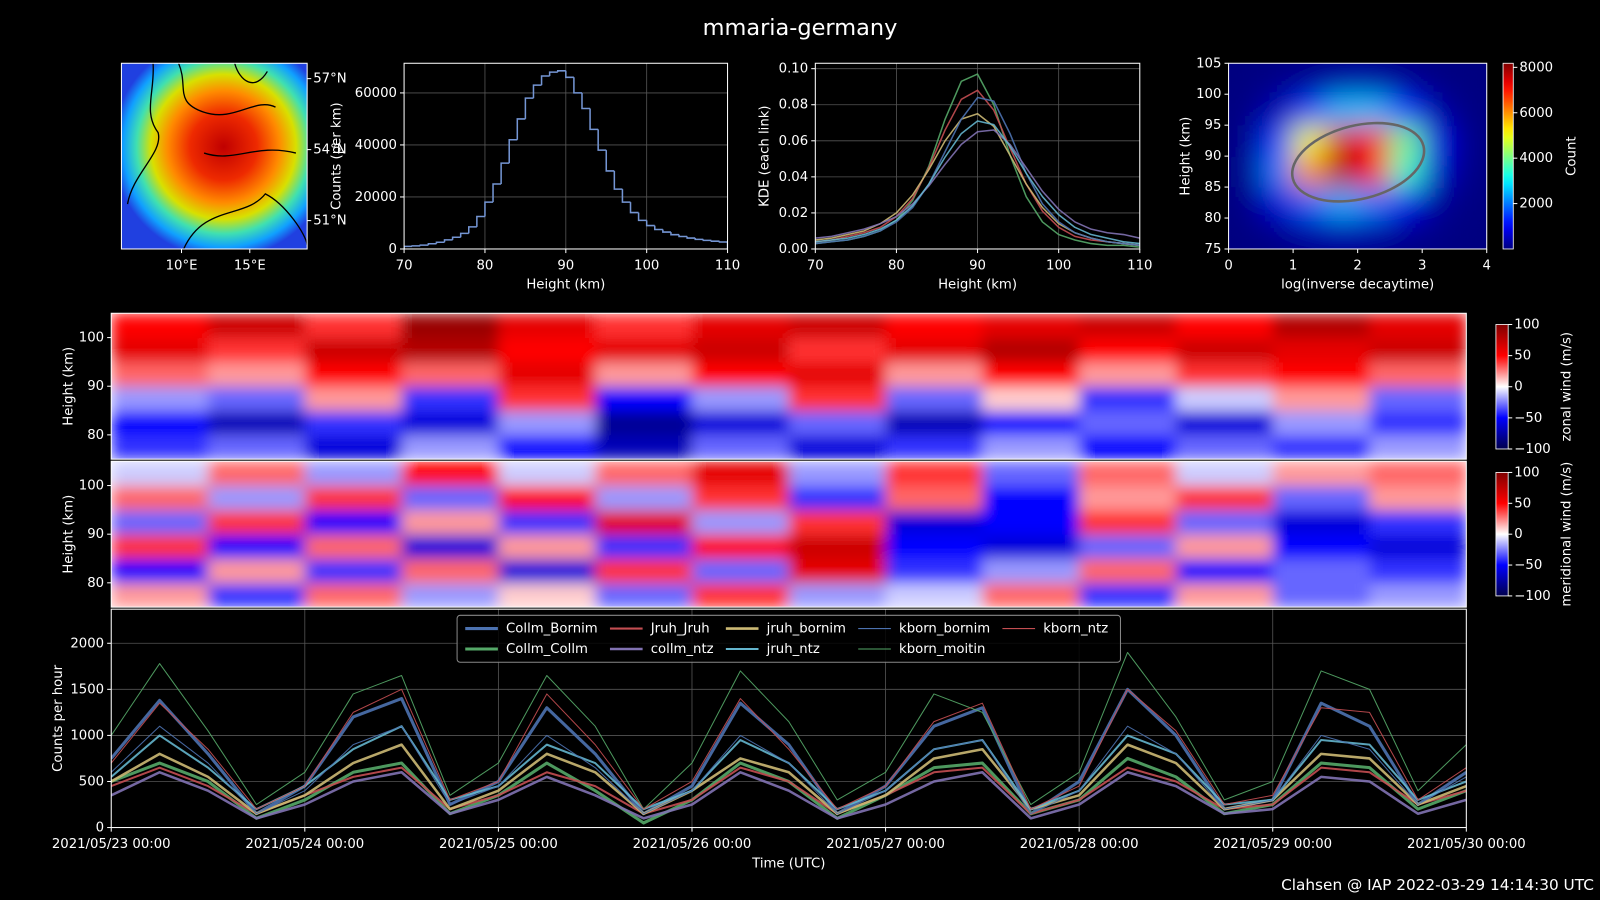  What do you see at coordinates (1213, 125) in the screenshot?
I see `y-tick-label: 95` at bounding box center [1213, 125].